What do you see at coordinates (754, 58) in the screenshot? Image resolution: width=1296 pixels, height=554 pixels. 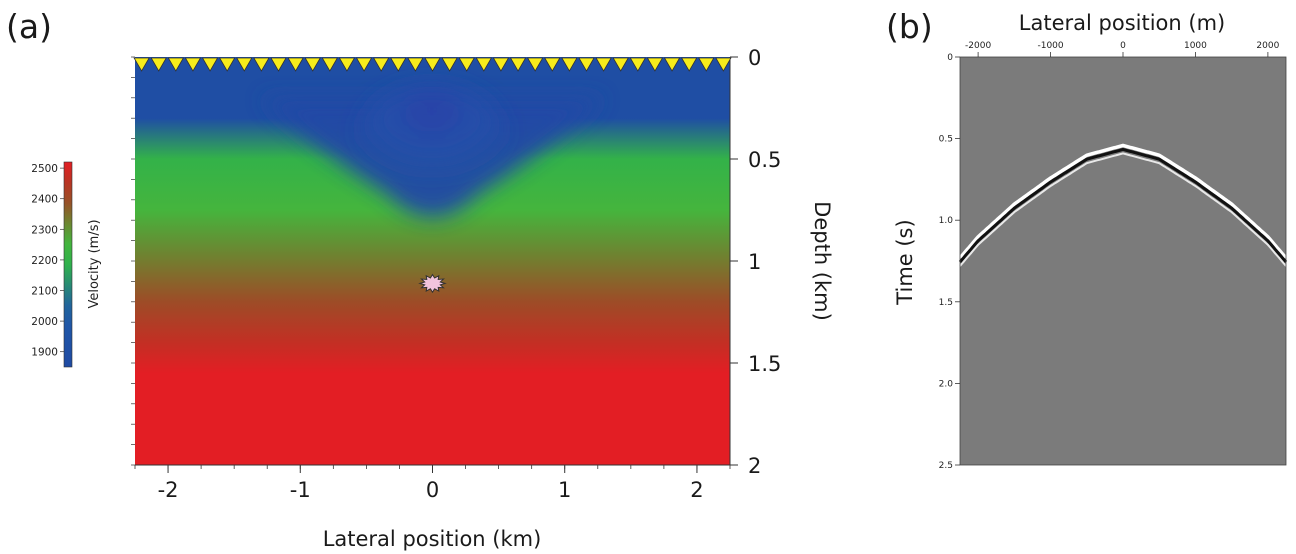 I see `plot-a-y-tick-label: 0` at bounding box center [754, 58].